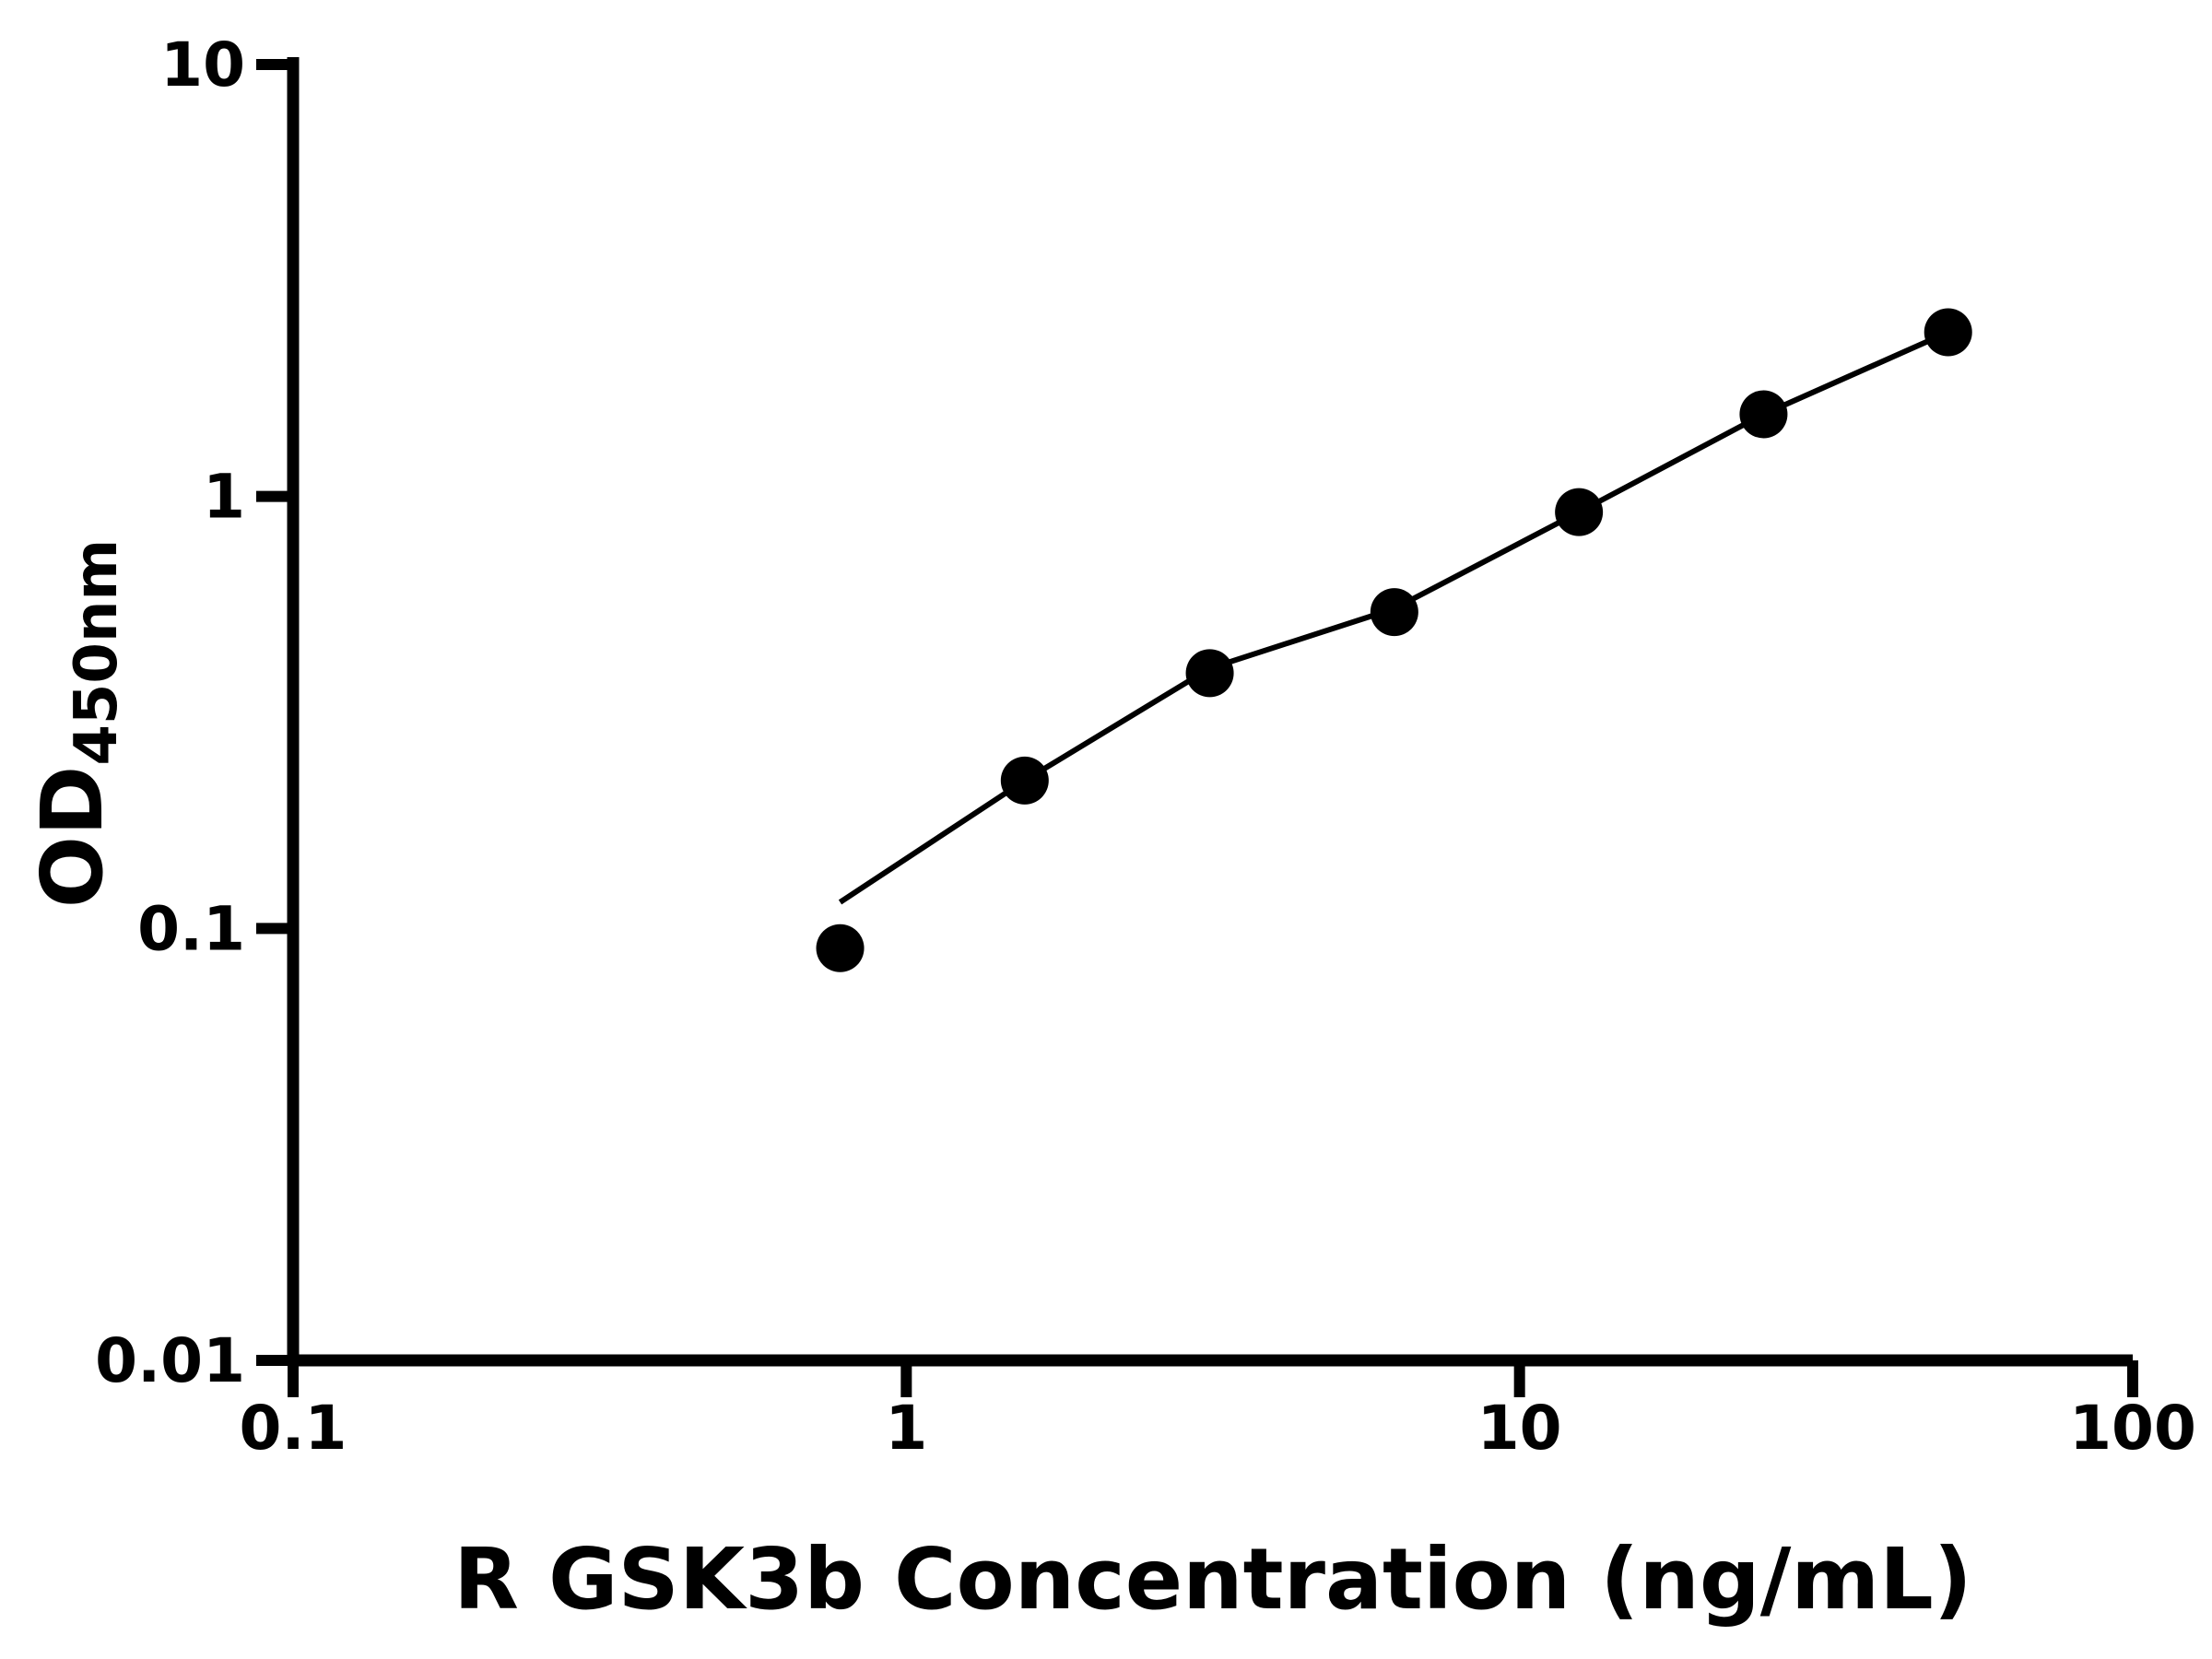 Image resolution: width=2212 pixels, height=1659 pixels. Describe the element at coordinates (293, 1428) in the screenshot. I see `x-tick-label: 0.1` at that location.